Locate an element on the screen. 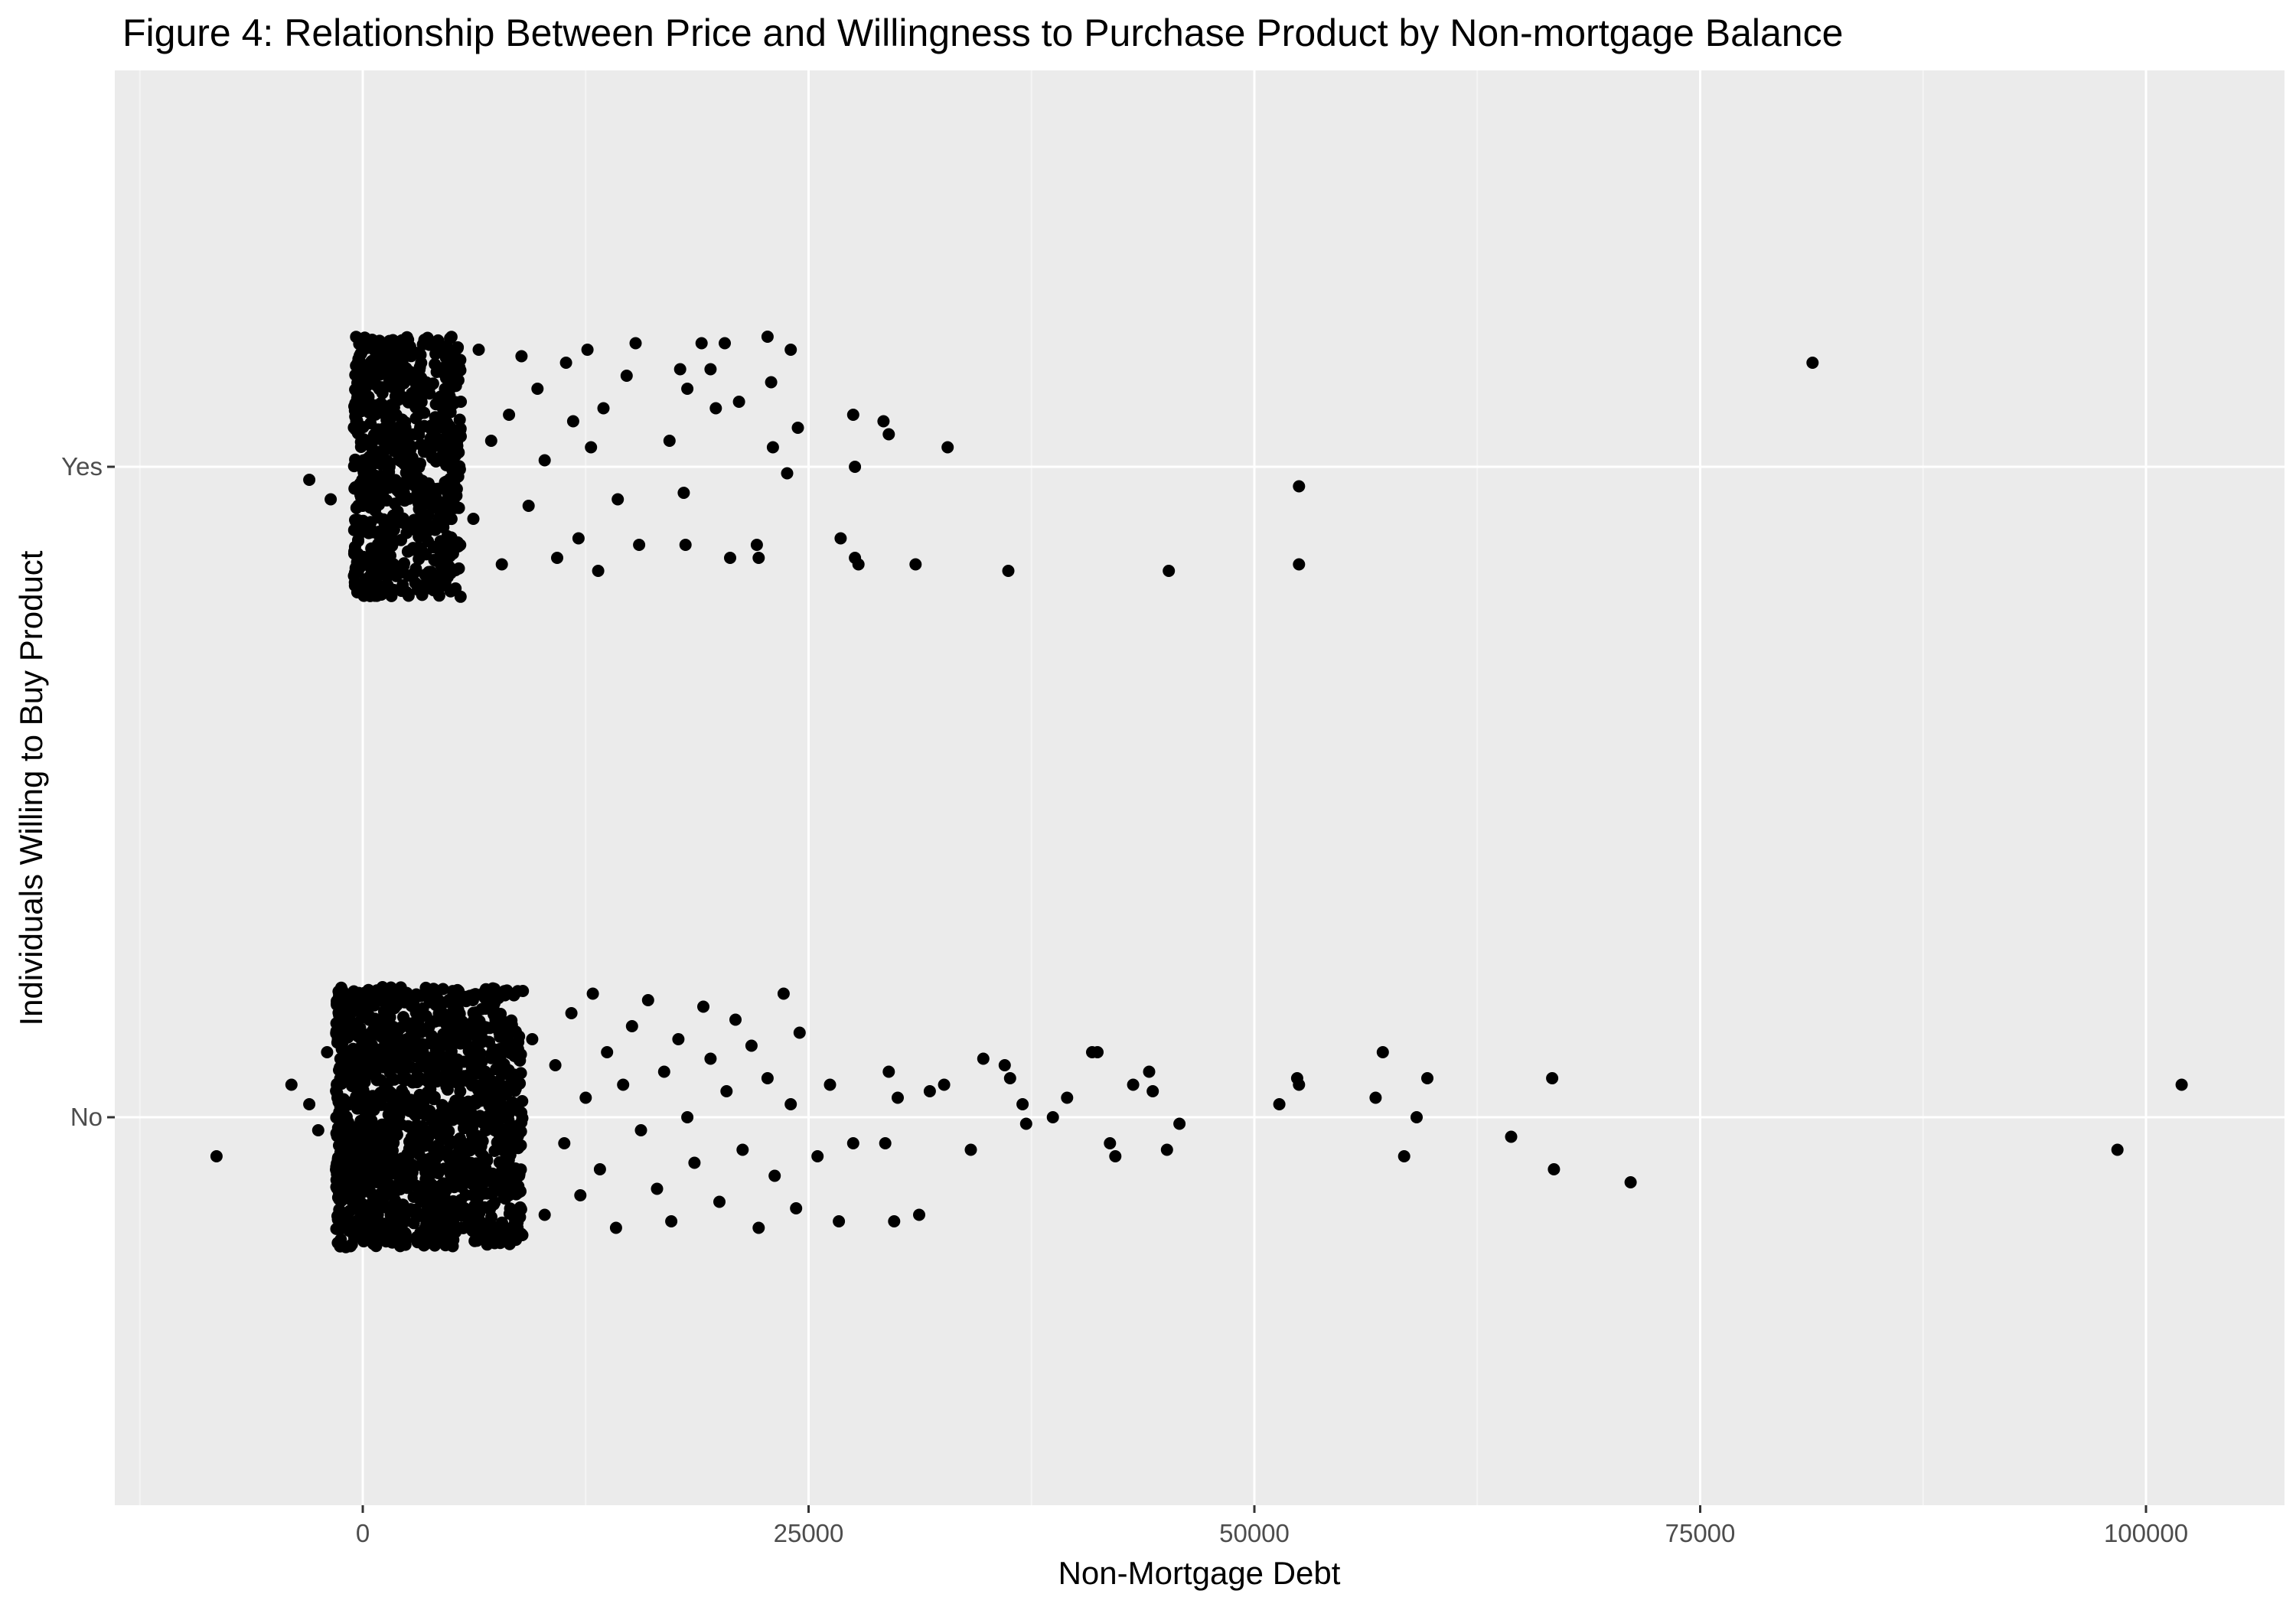 The height and width of the screenshot is (1607, 2296). x-axis-title: Non-Mortgage Debt is located at coordinates (1199, 1573).